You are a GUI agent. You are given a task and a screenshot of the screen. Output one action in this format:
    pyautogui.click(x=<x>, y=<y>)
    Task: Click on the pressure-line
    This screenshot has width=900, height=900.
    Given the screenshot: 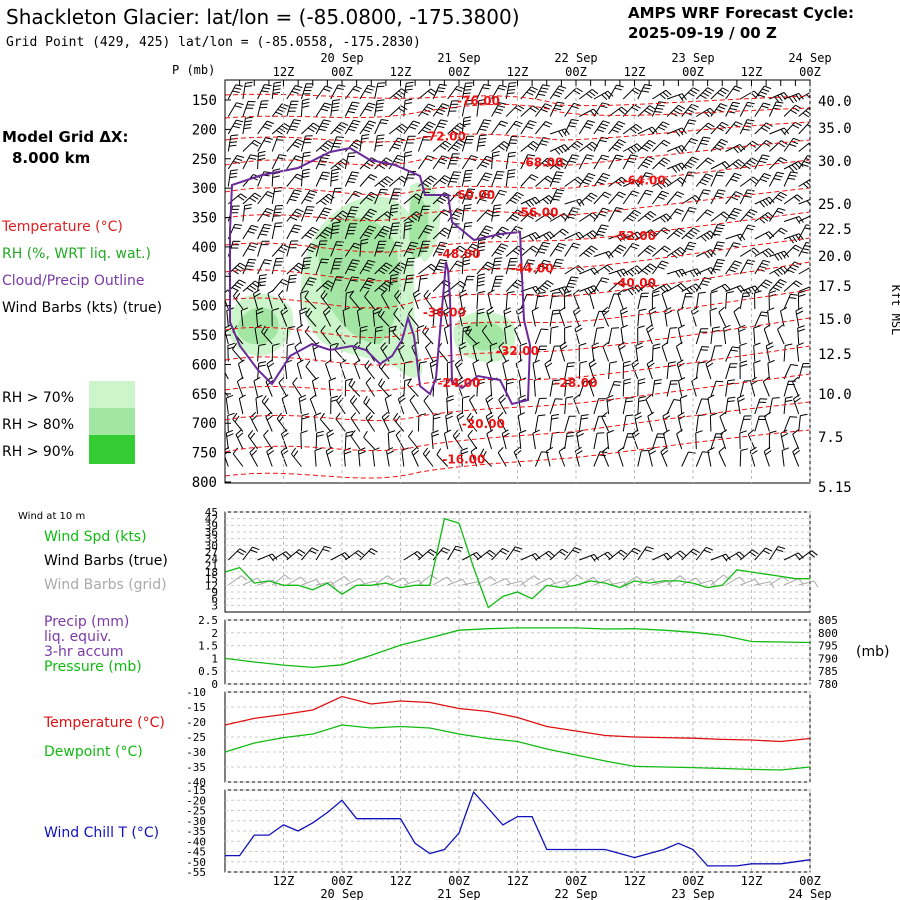 What is the action you would take?
    pyautogui.click(x=517, y=648)
    